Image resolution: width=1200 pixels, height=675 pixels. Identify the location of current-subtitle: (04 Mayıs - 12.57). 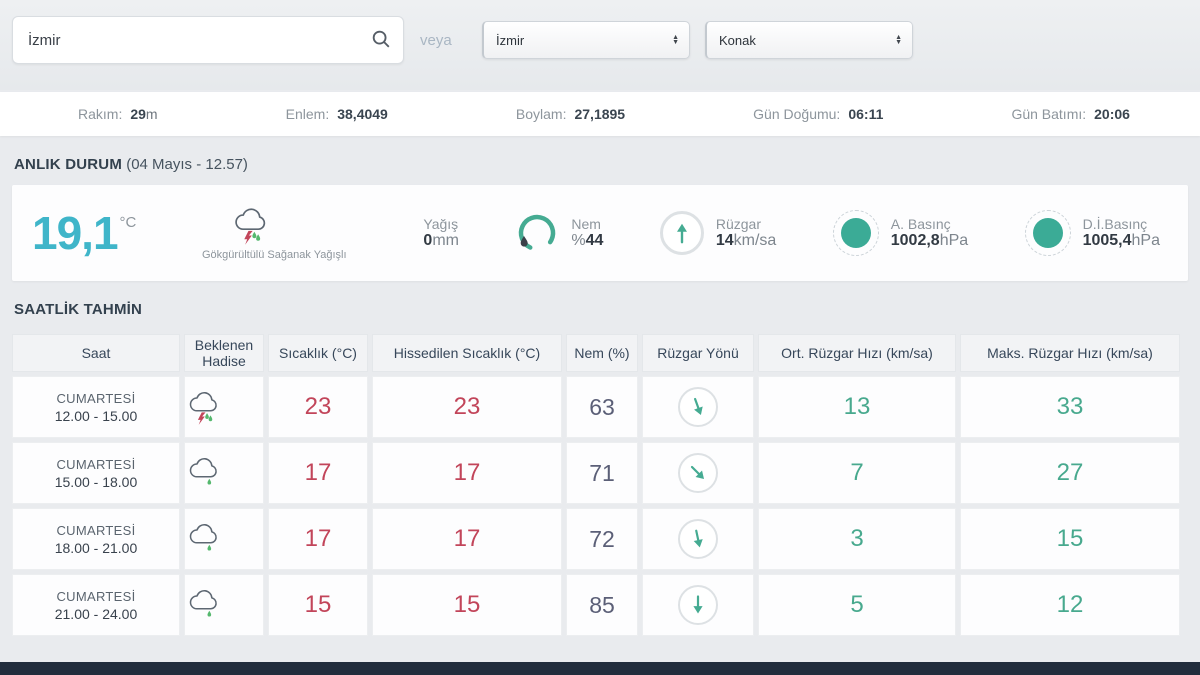
(187, 164).